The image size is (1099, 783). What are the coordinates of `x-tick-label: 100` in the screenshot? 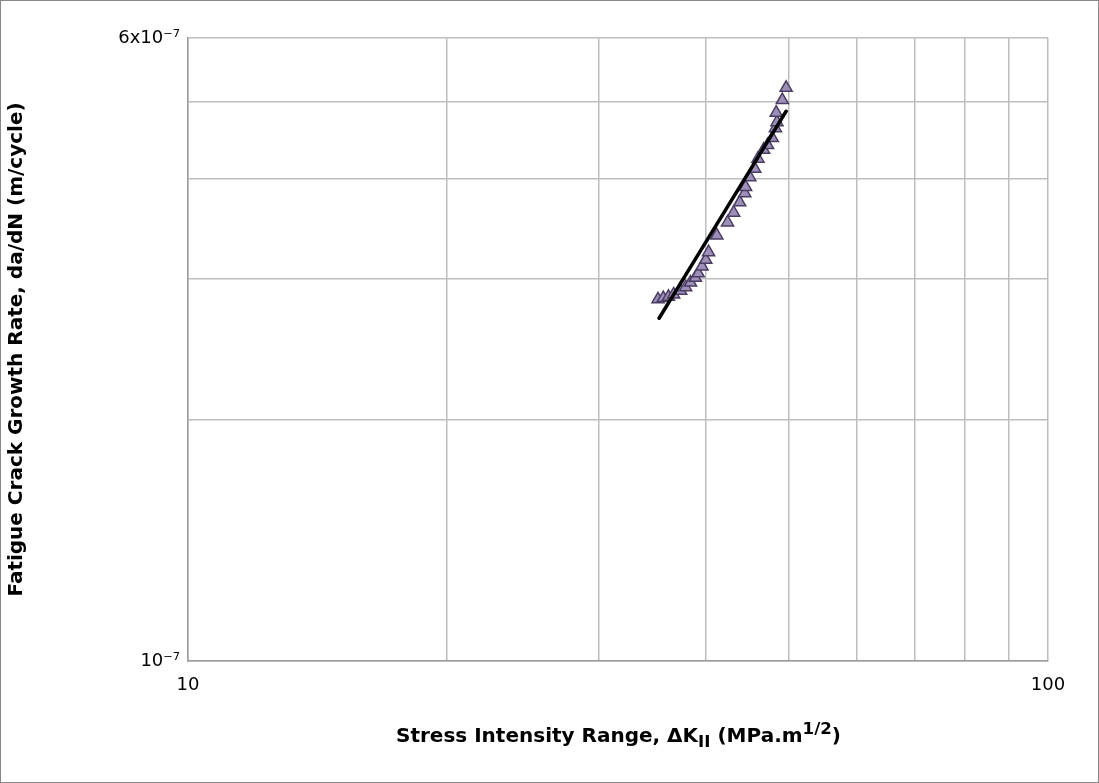 It's located at (1048, 684).